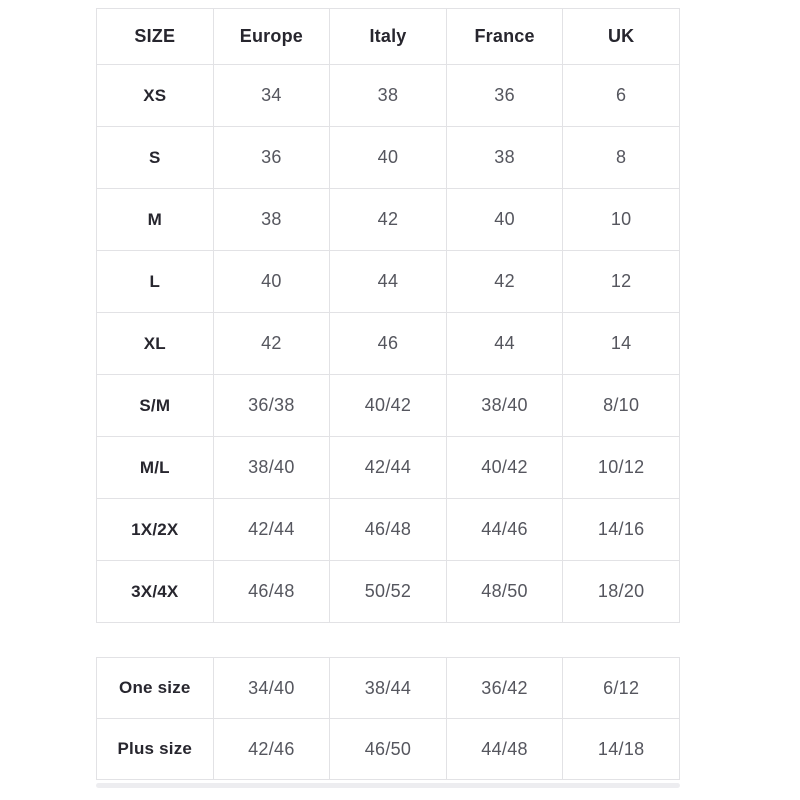 The width and height of the screenshot is (800, 800). What do you see at coordinates (621, 749) in the screenshot?
I see `data-cell: 14/18` at bounding box center [621, 749].